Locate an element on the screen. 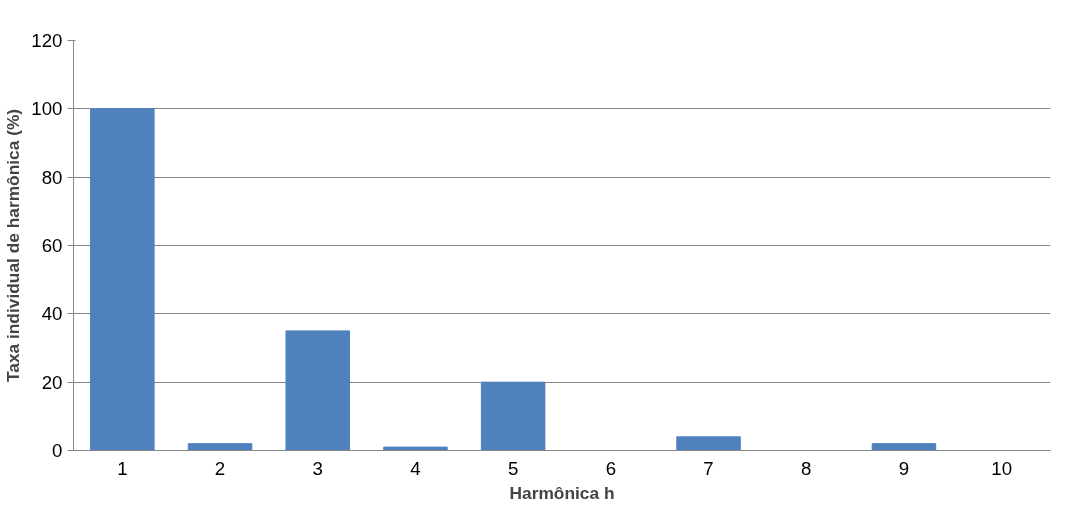 The width and height of the screenshot is (1090, 522). x-tick-label: 7 is located at coordinates (708, 468).